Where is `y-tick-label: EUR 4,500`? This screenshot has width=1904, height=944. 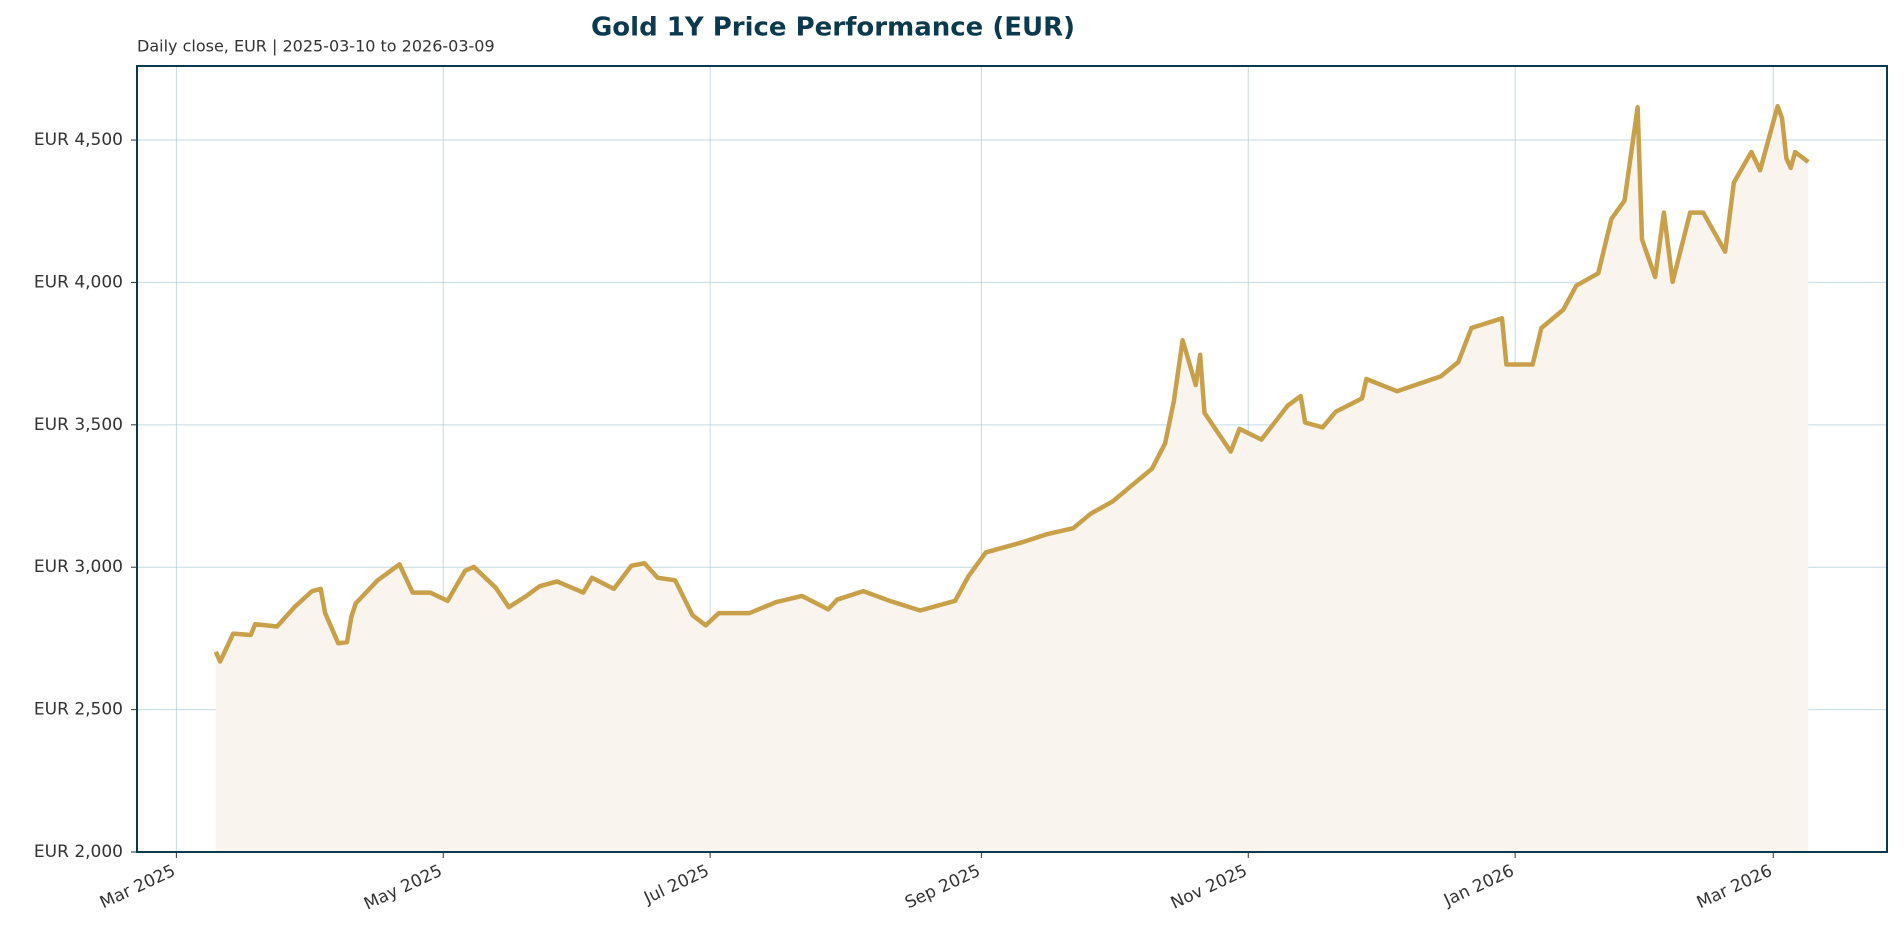 y-tick-label: EUR 4,500 is located at coordinates (78, 140).